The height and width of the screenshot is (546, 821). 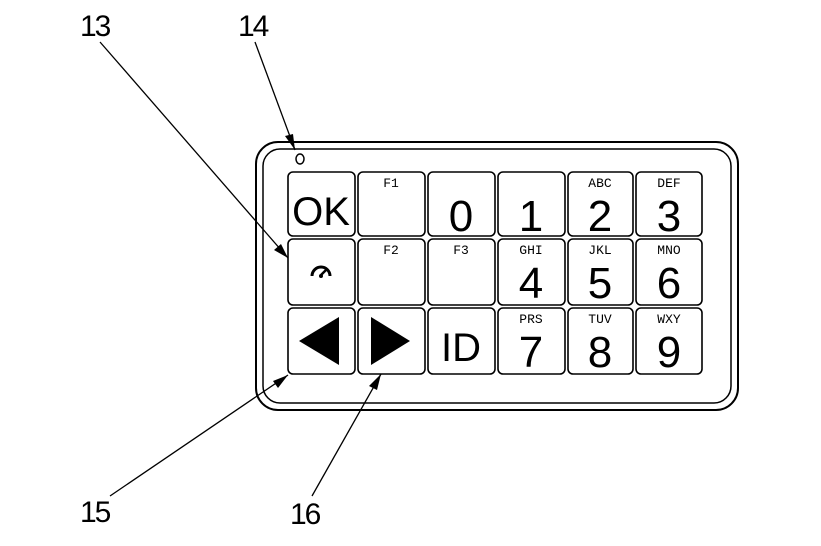 I want to click on gauge-key, so click(x=321, y=272).